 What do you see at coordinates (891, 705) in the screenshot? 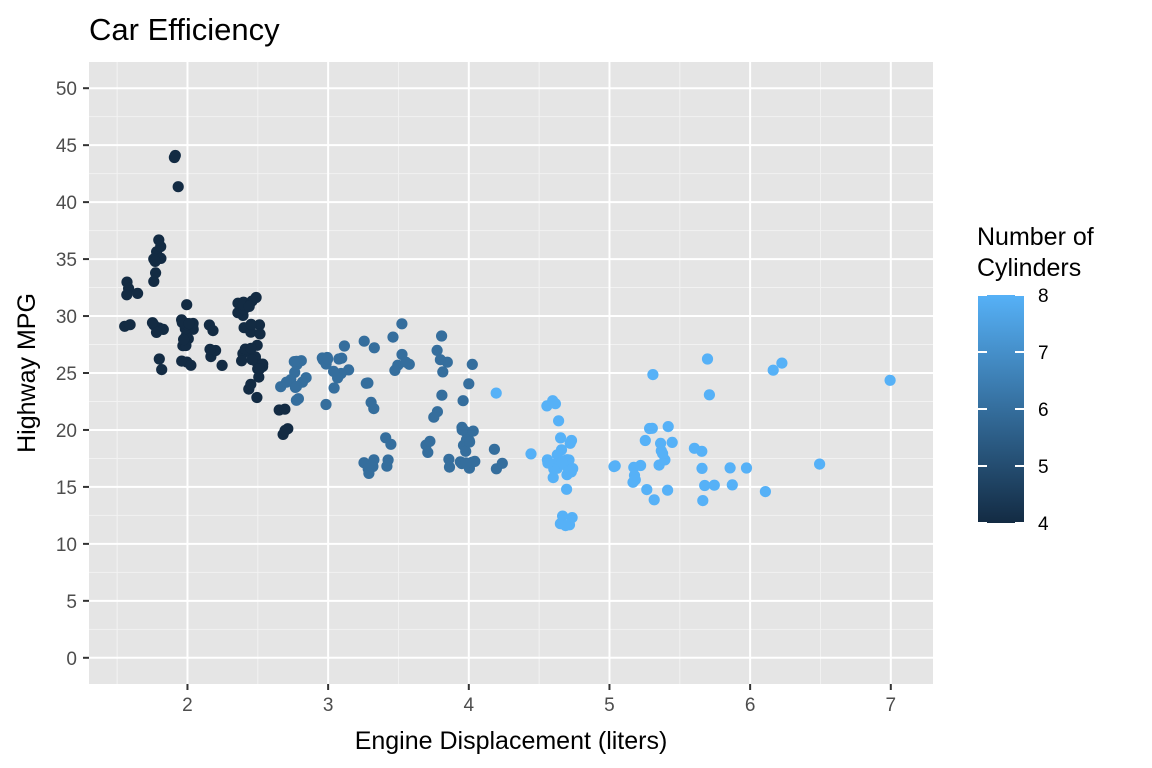
I see `x-tick-label: 7` at bounding box center [891, 705].